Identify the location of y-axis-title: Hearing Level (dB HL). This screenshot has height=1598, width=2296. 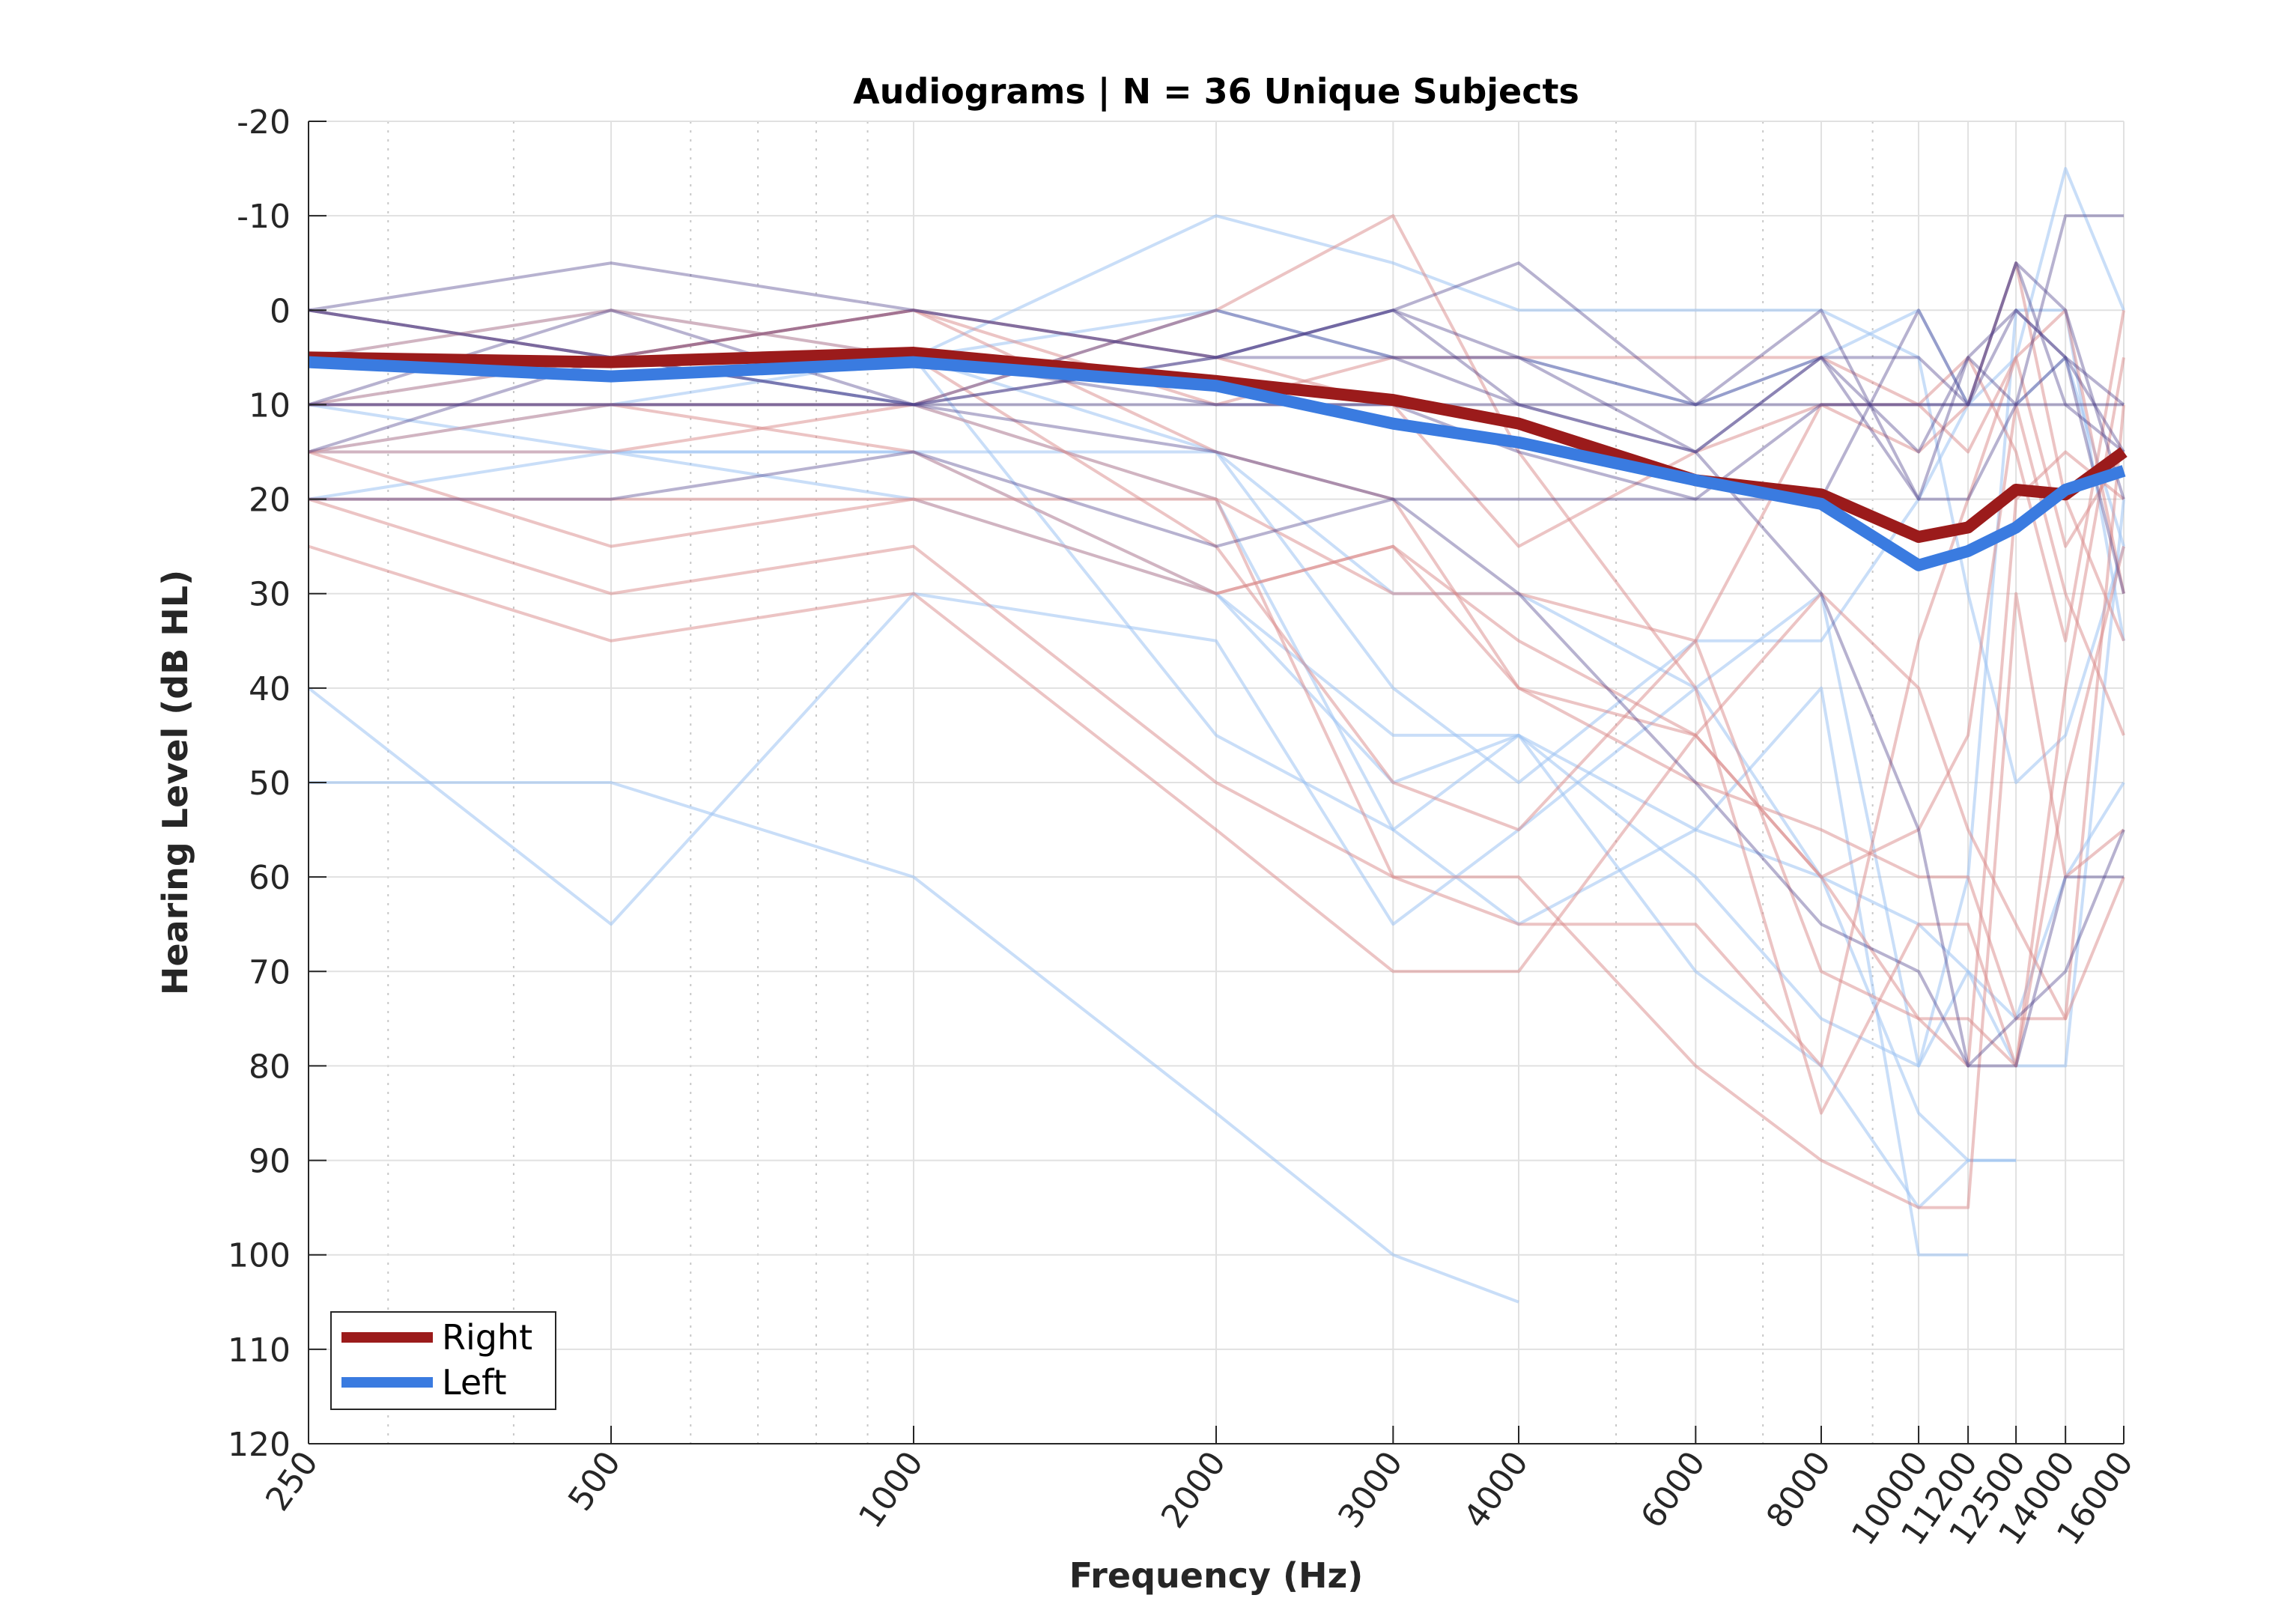
(175, 783).